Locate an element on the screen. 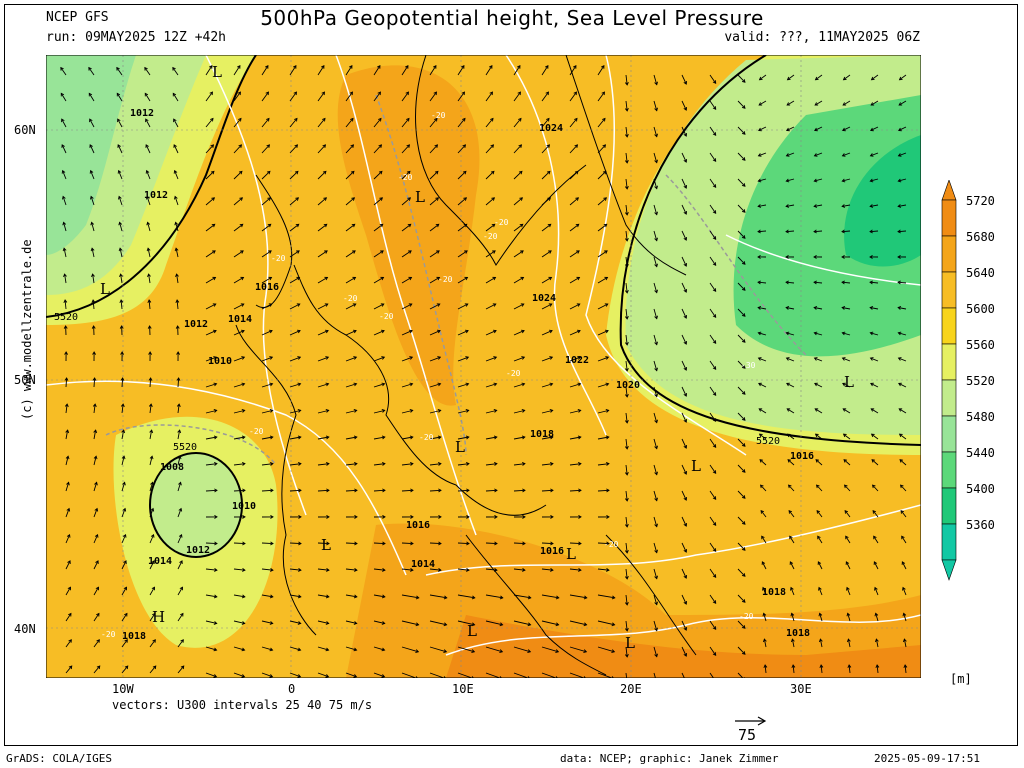 The image size is (1024, 768). lon-label: 10E is located at coordinates (463, 689).